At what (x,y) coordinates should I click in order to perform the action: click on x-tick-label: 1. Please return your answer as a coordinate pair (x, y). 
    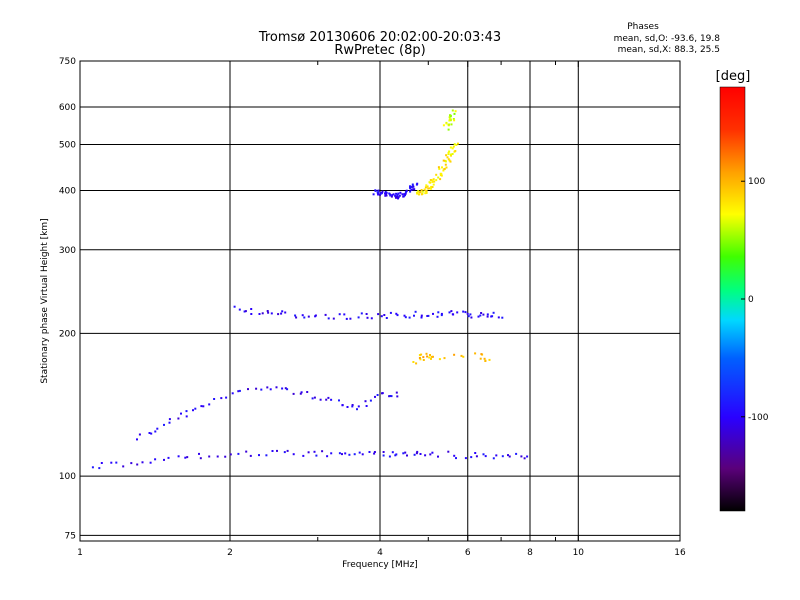
    Looking at the image, I should click on (80, 553).